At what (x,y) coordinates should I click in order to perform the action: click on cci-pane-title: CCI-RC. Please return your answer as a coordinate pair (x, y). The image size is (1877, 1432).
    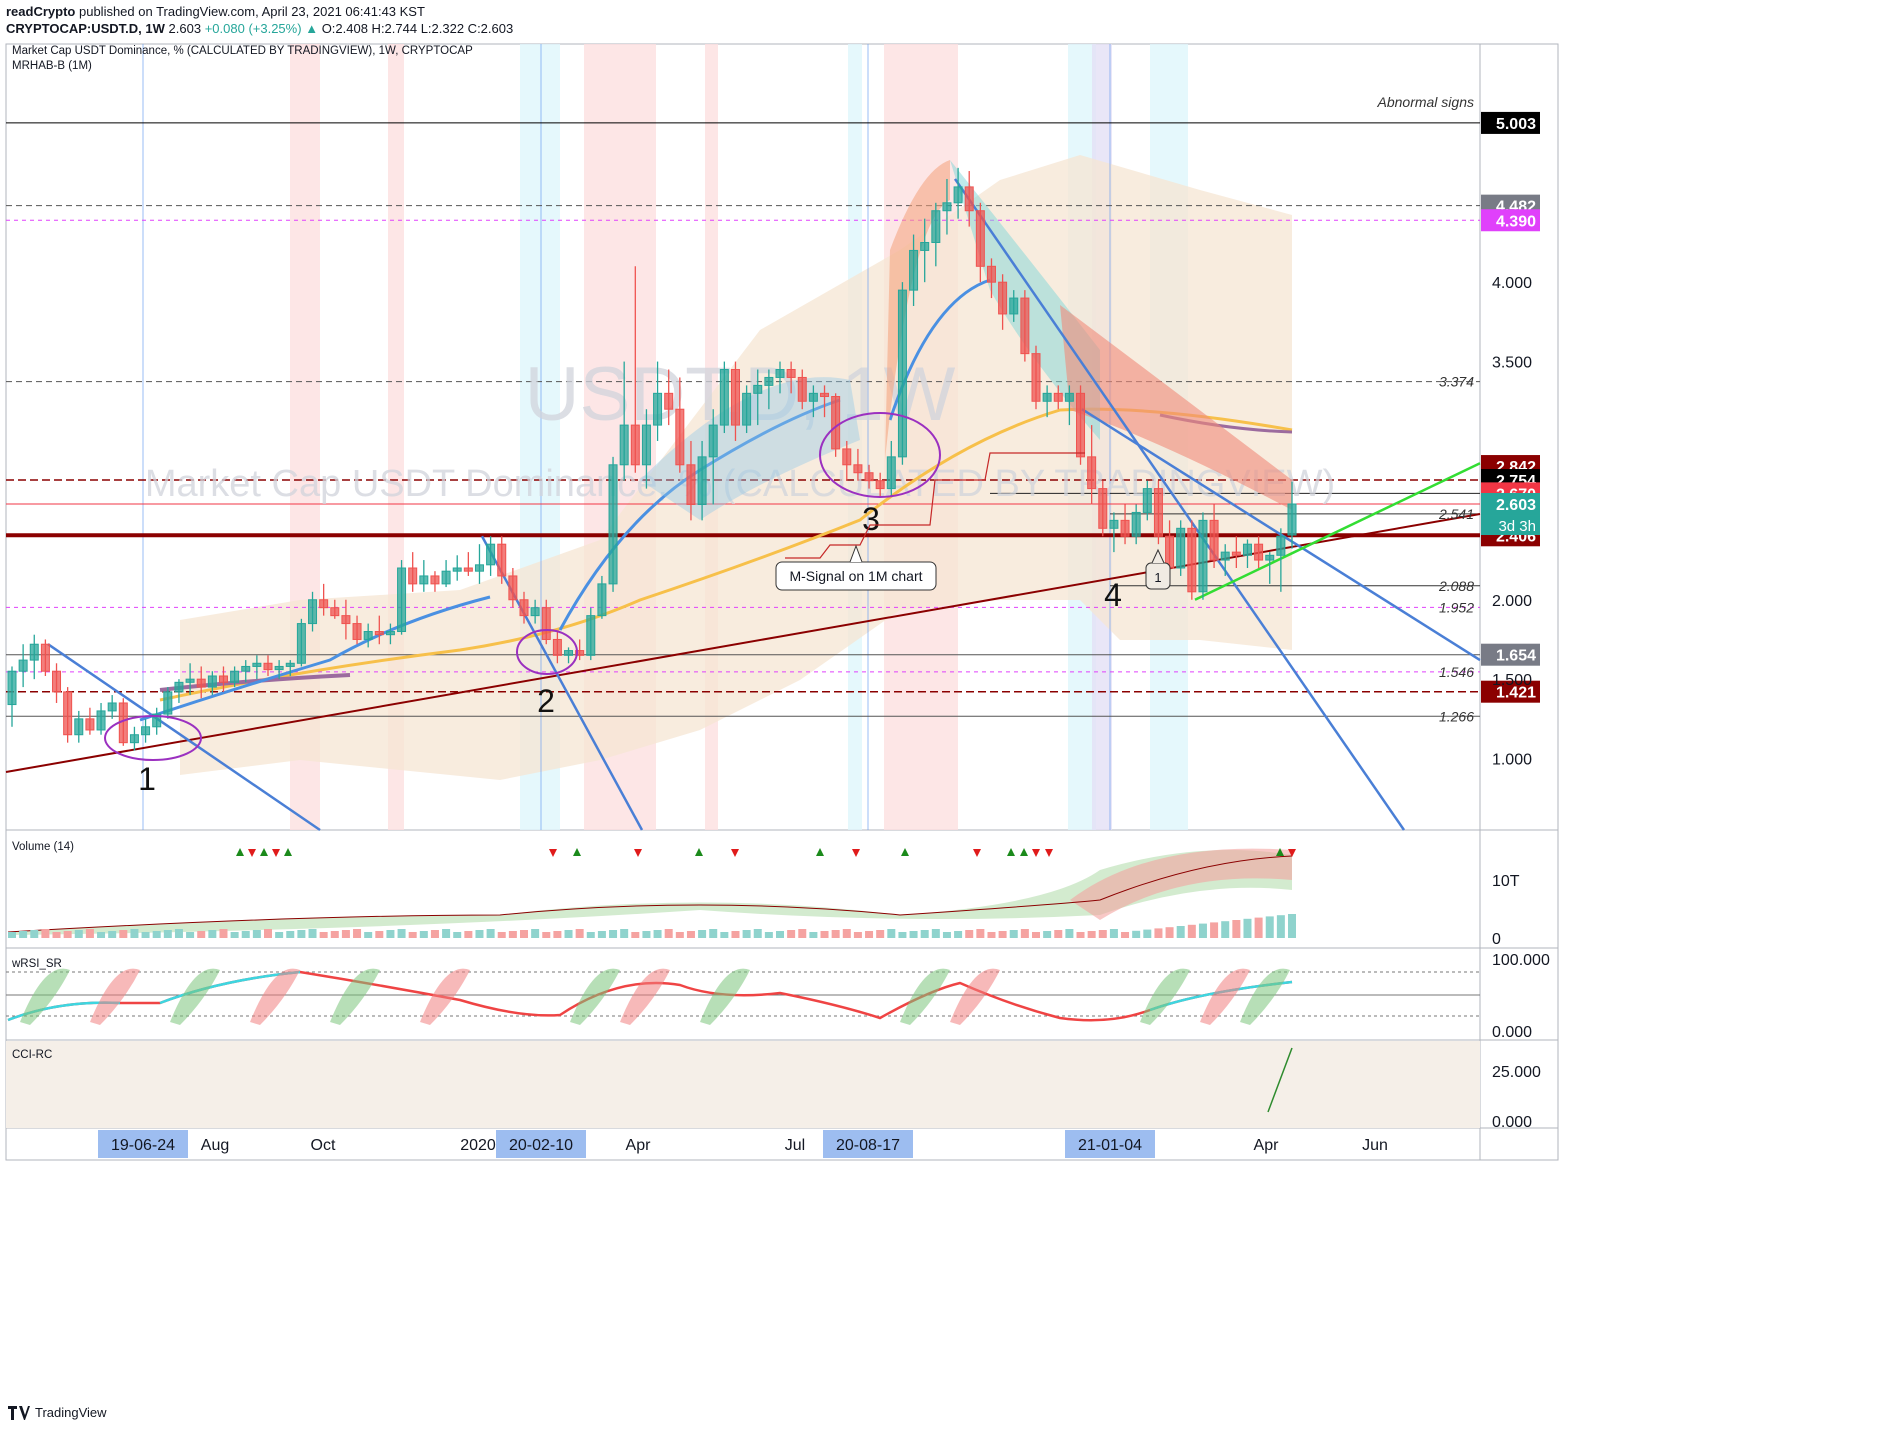
    Looking at the image, I should click on (32, 1055).